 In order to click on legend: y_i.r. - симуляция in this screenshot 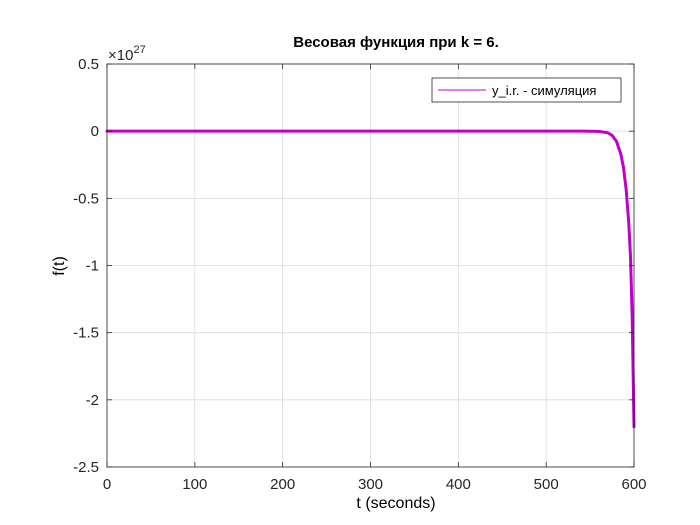, I will do `click(526, 90)`.